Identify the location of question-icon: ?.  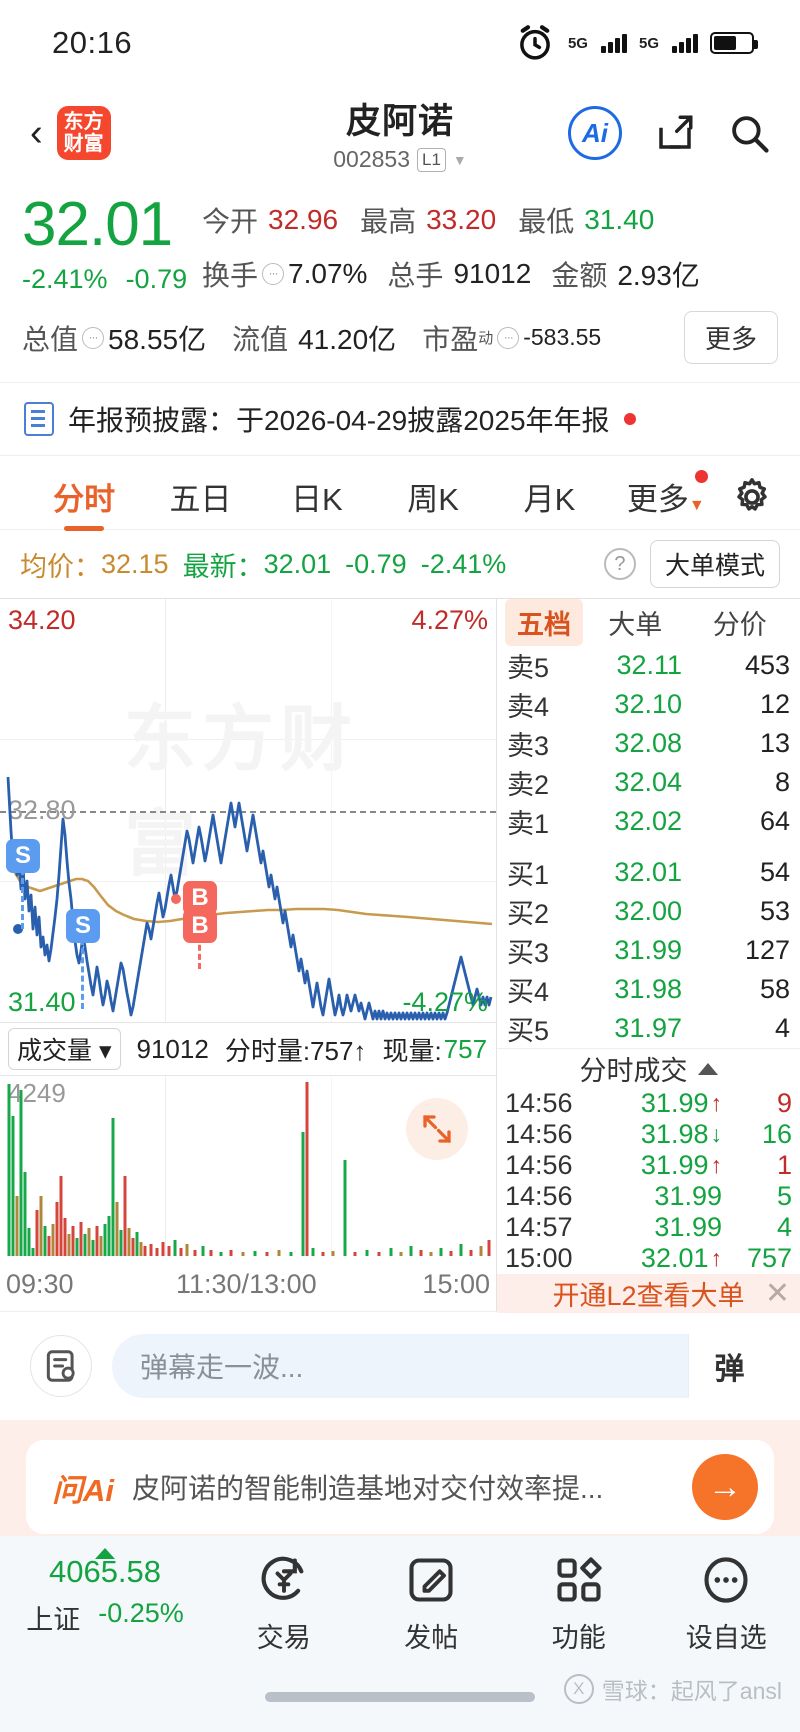
(619, 564).